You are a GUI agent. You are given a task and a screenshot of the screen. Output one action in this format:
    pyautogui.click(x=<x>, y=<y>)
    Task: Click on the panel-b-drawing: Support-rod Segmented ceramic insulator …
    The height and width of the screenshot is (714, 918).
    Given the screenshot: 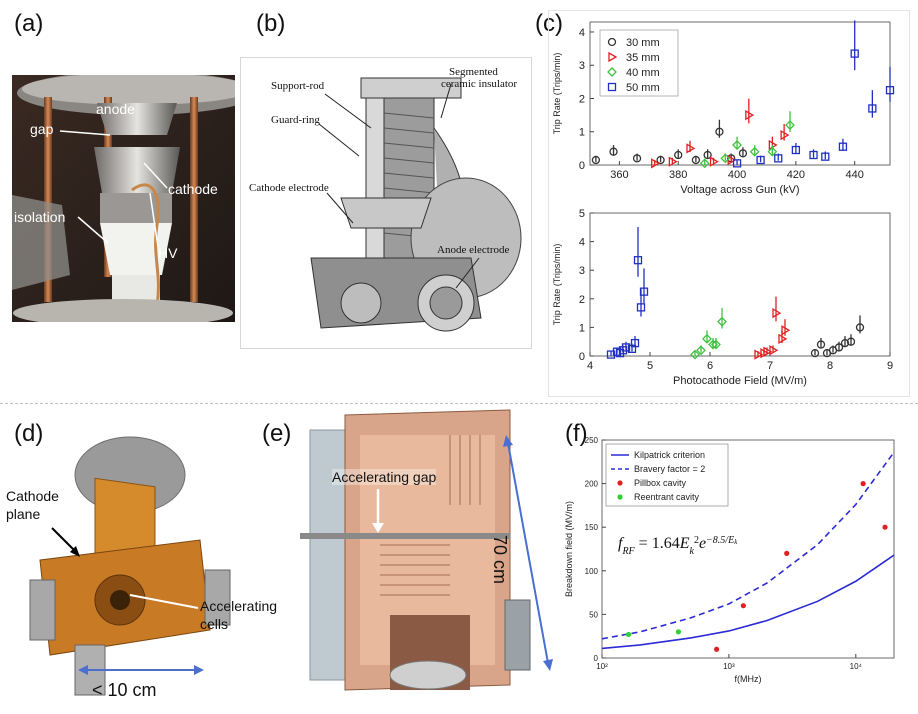 What is the action you would take?
    pyautogui.click(x=386, y=203)
    